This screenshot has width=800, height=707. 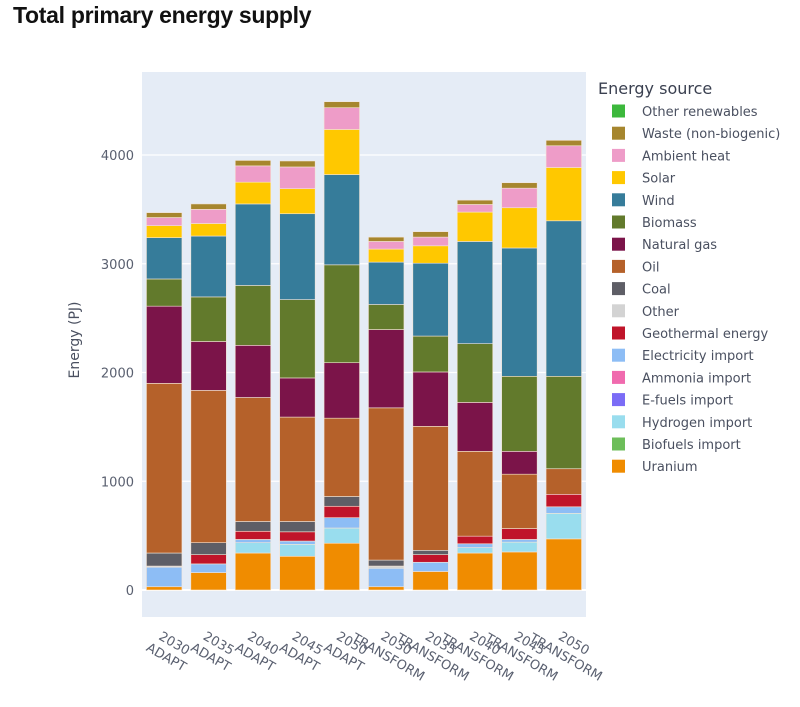 I want to click on legend-item-uranium: Uranium, so click(x=655, y=467).